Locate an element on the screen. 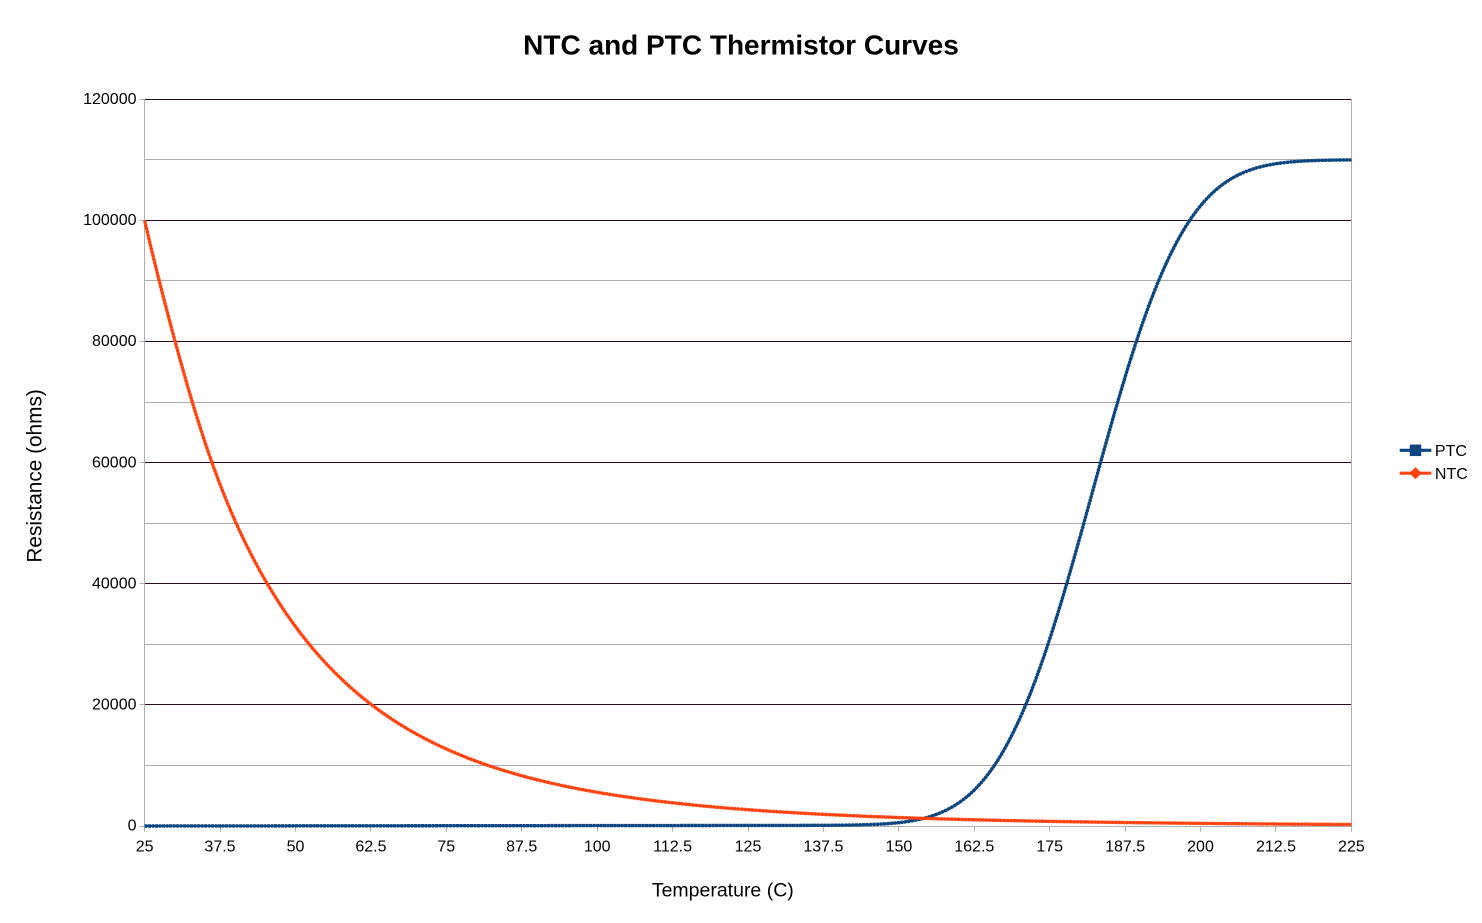 Image resolution: width=1482 pixels, height=923 pixels. svg-text: 100000 is located at coordinates (109, 220).